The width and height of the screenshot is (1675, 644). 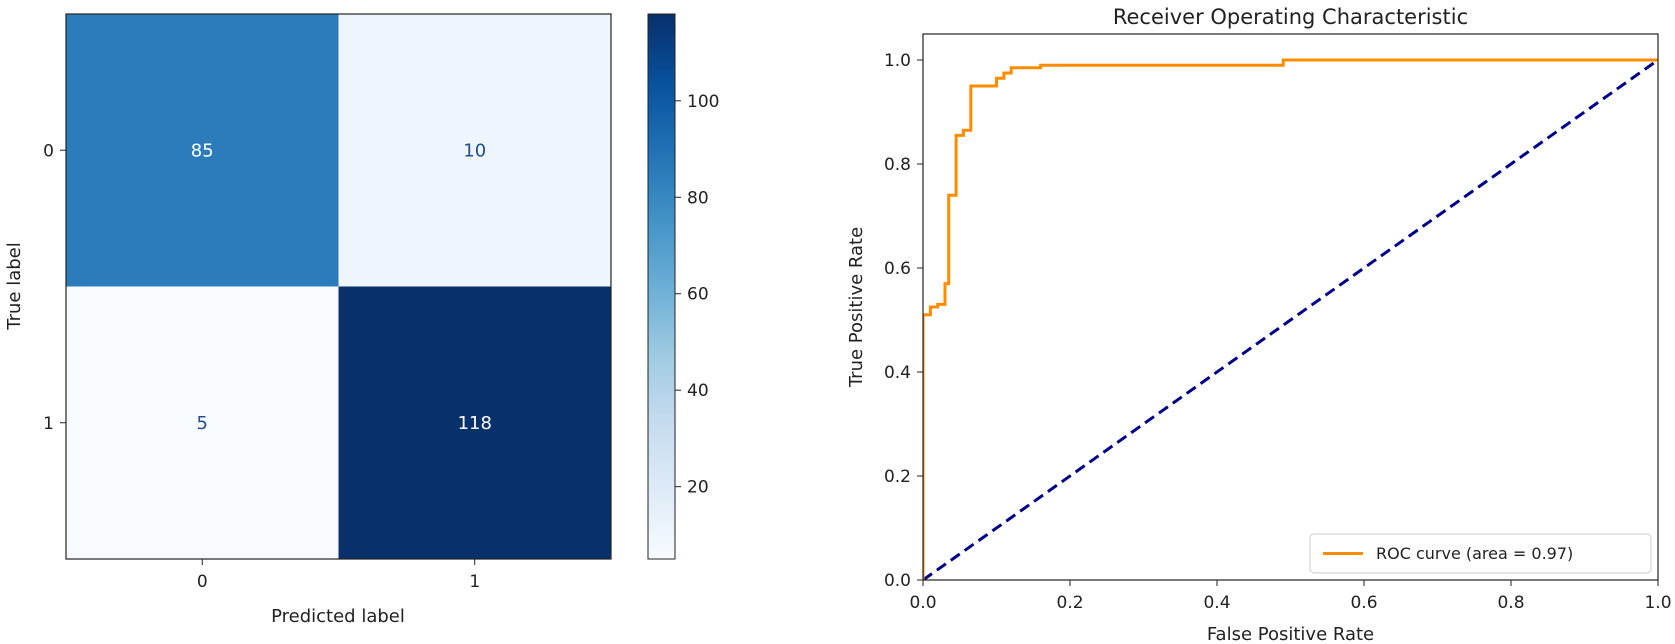 I want to click on colorbar-tick-label: 100, so click(x=703, y=102).